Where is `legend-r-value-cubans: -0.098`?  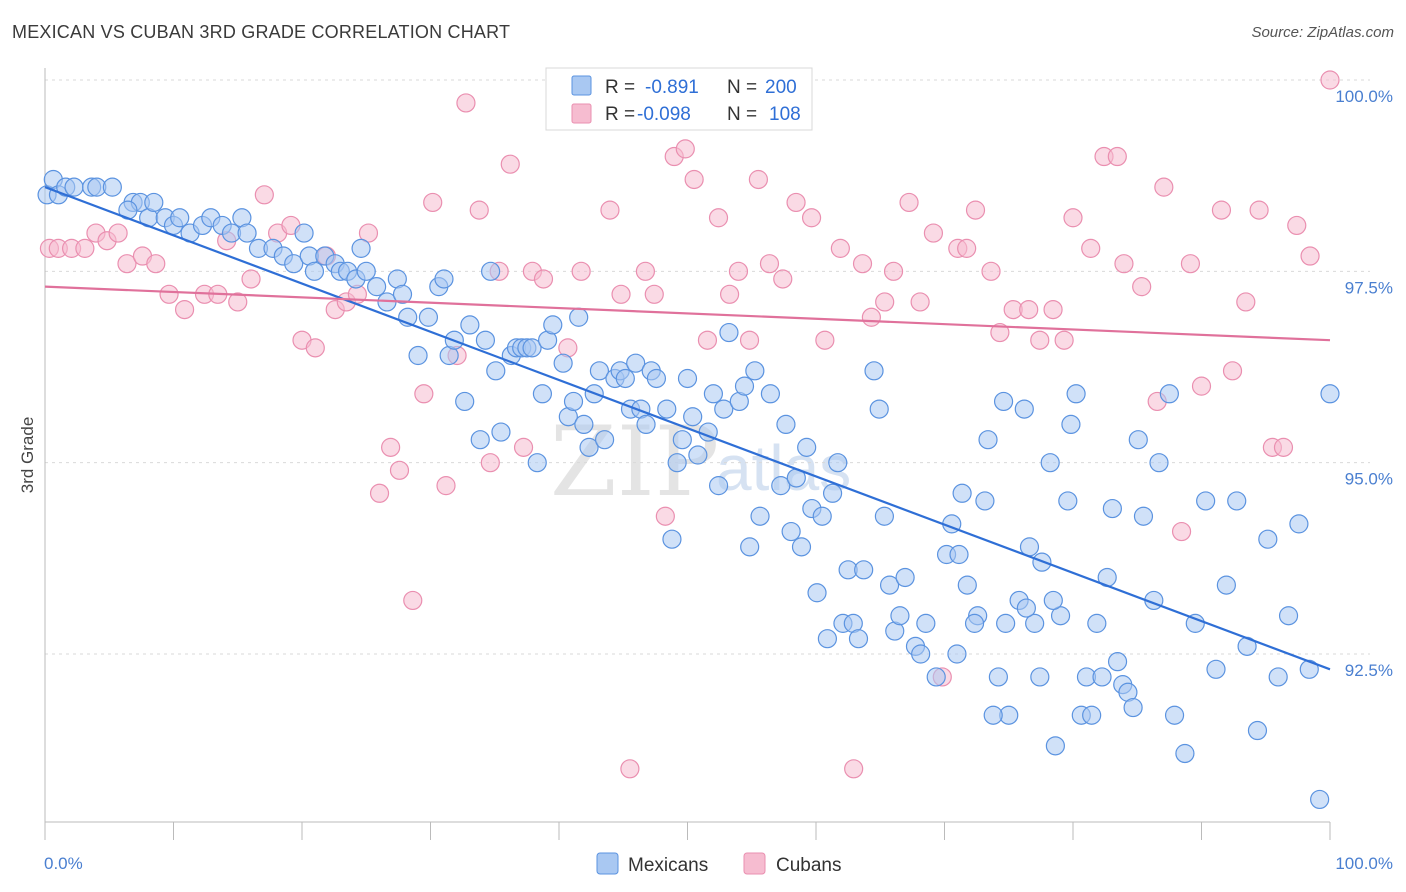
legend-r-value-cubans: -0.098 is located at coordinates (664, 114).